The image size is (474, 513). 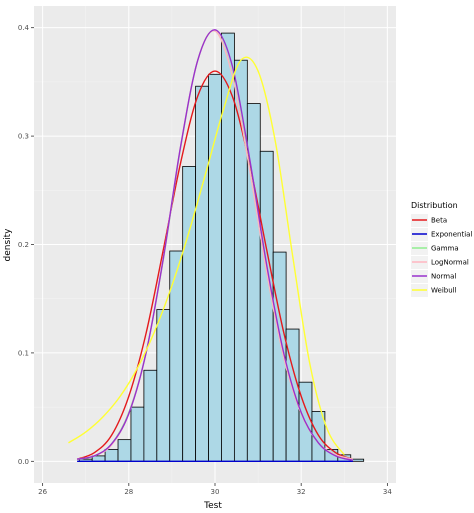 What do you see at coordinates (434, 205) in the screenshot?
I see `legend-title: Distribution` at bounding box center [434, 205].